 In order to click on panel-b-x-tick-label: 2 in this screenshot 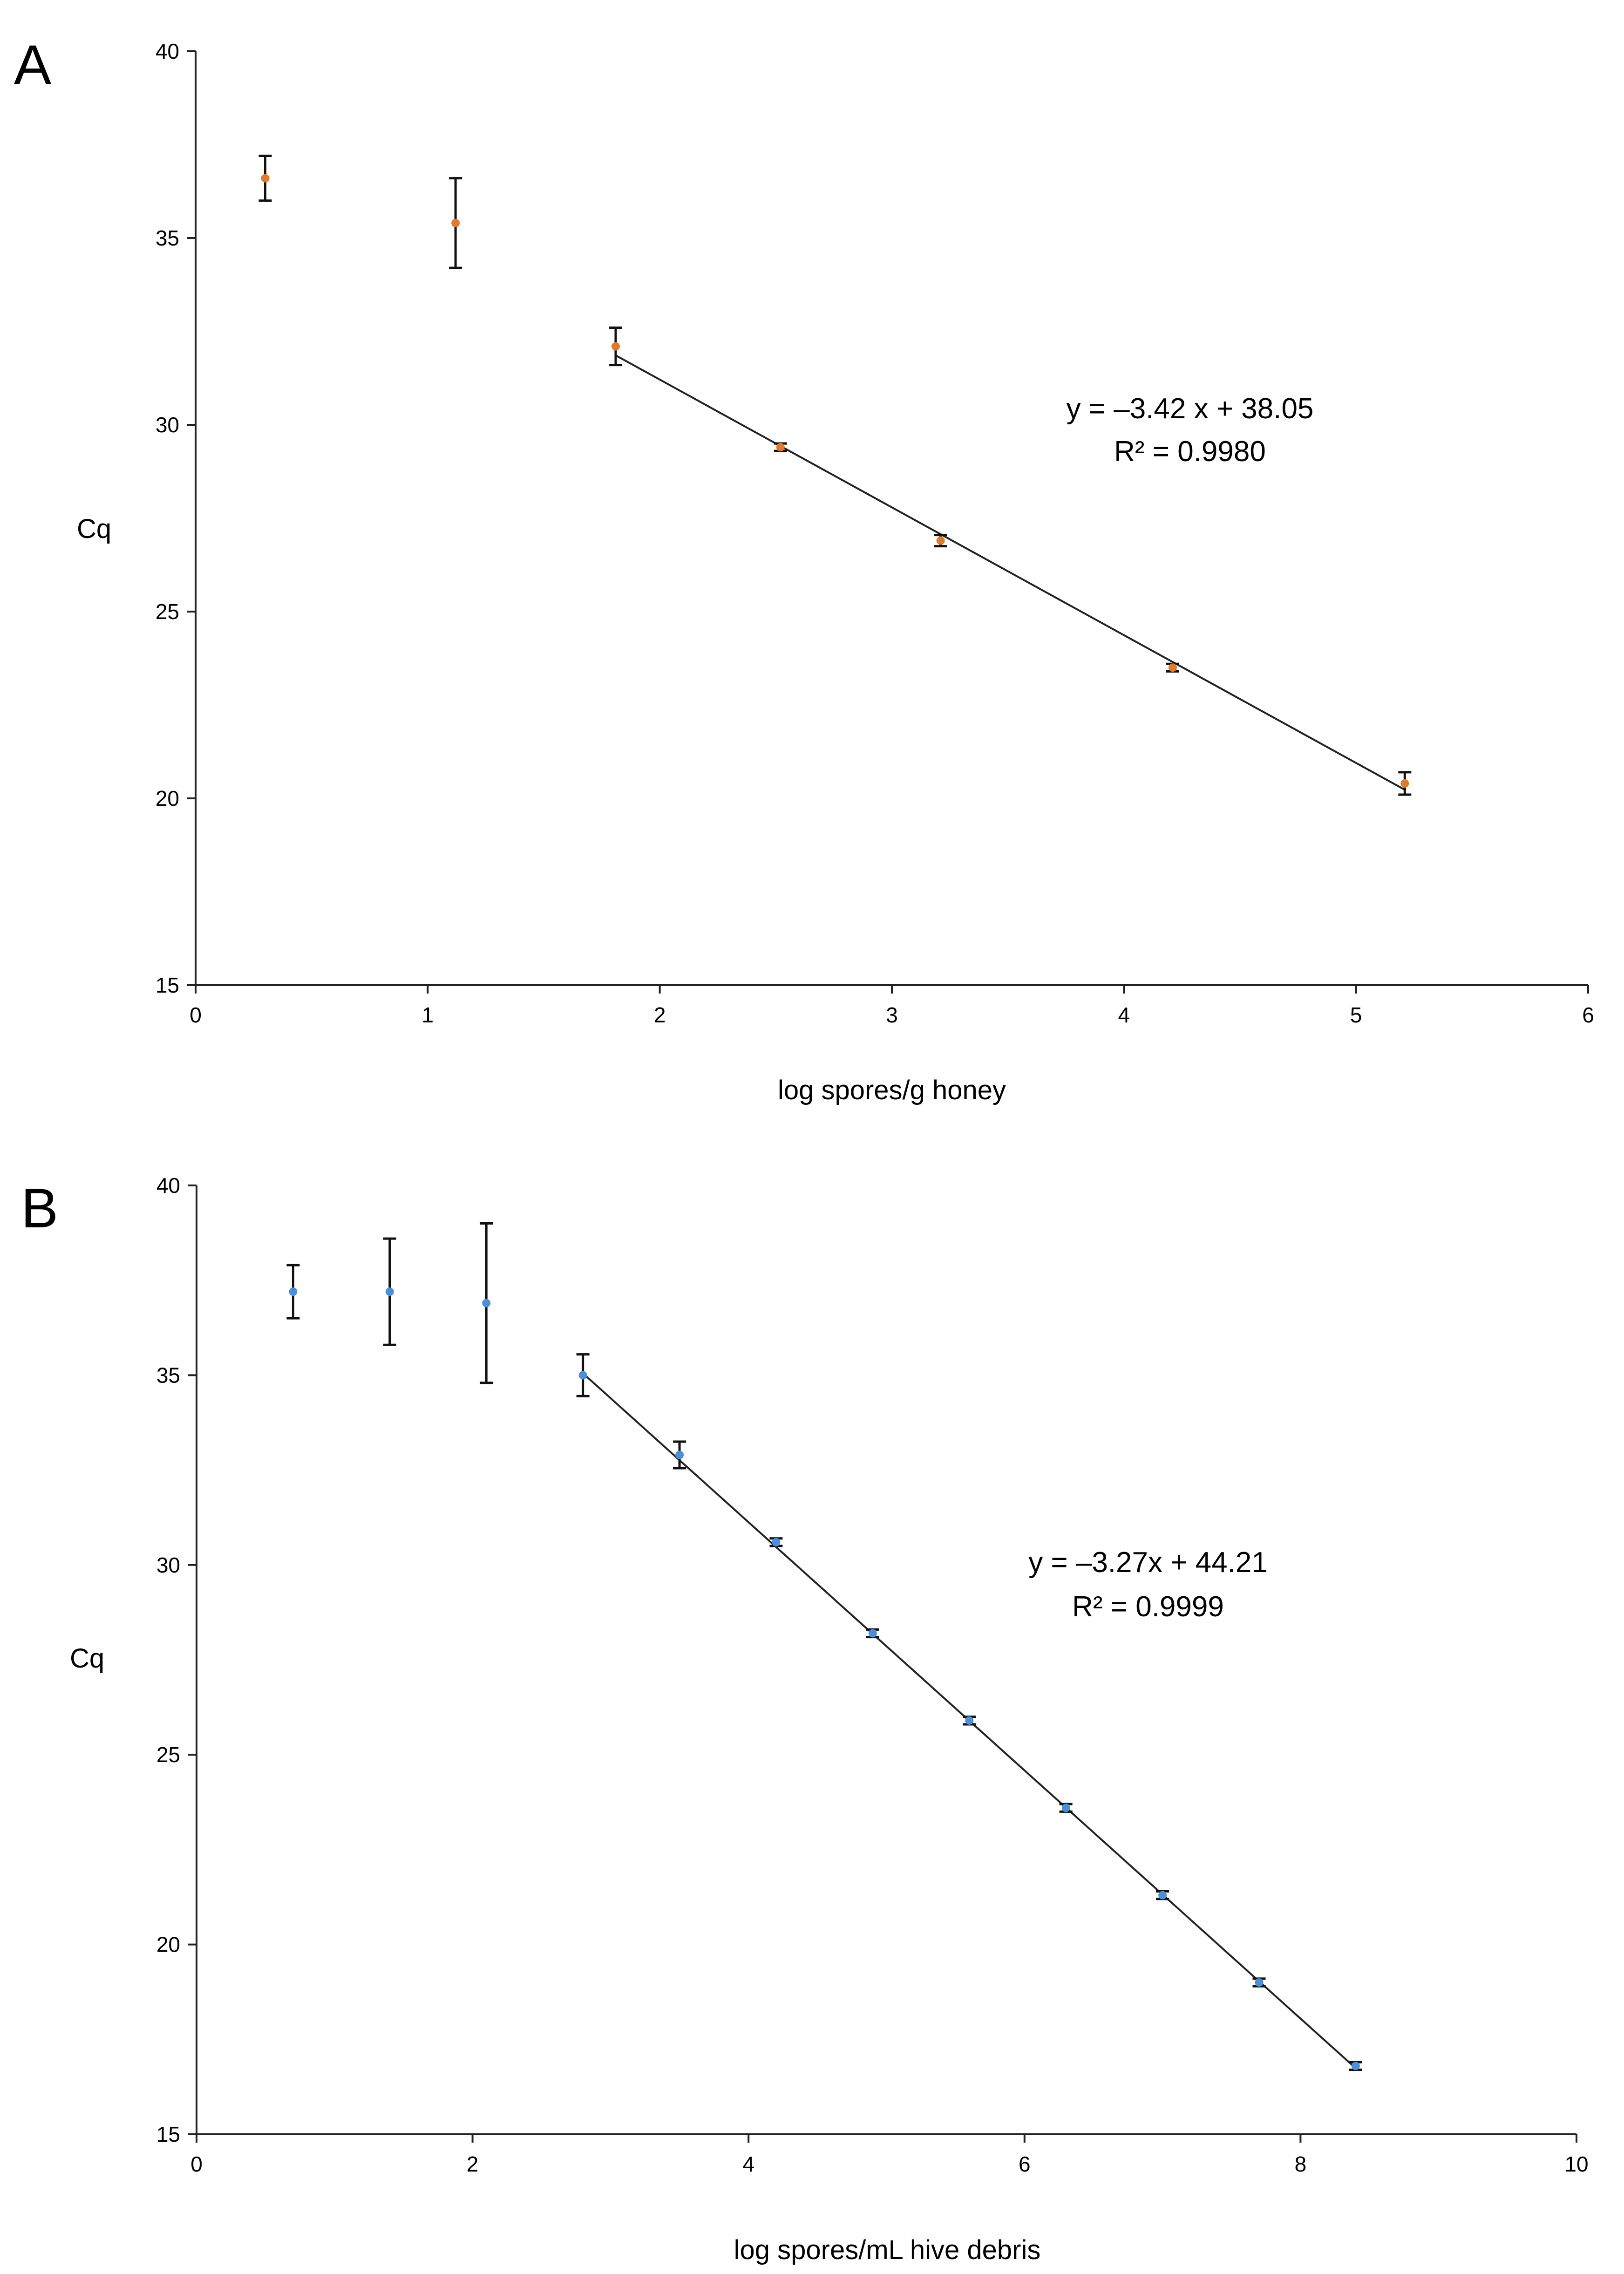, I will do `click(473, 2164)`.